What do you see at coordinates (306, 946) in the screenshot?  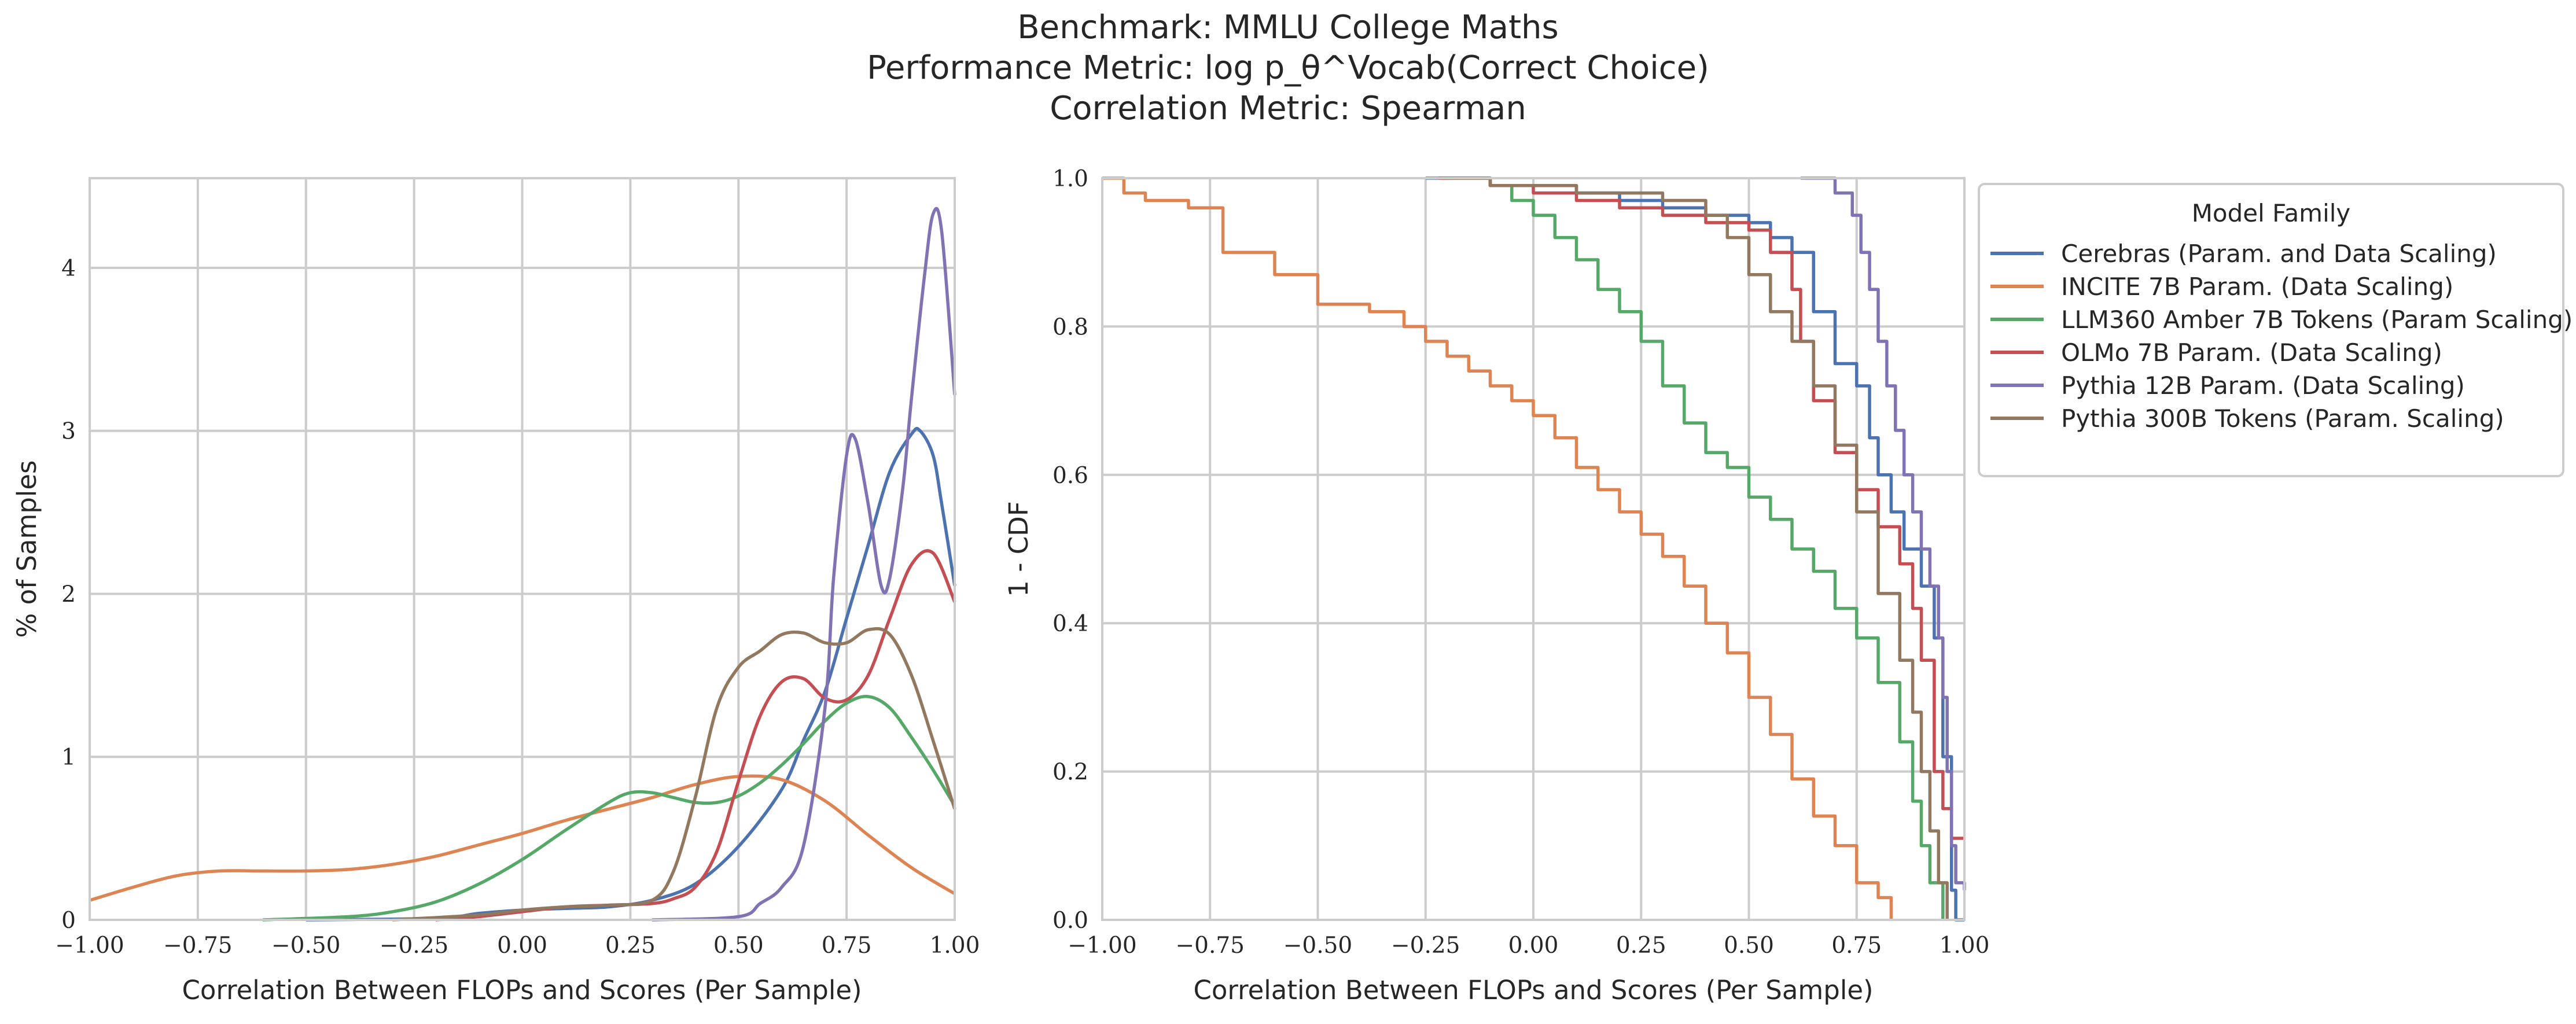 I see `left-x-tick-label: −0.50` at bounding box center [306, 946].